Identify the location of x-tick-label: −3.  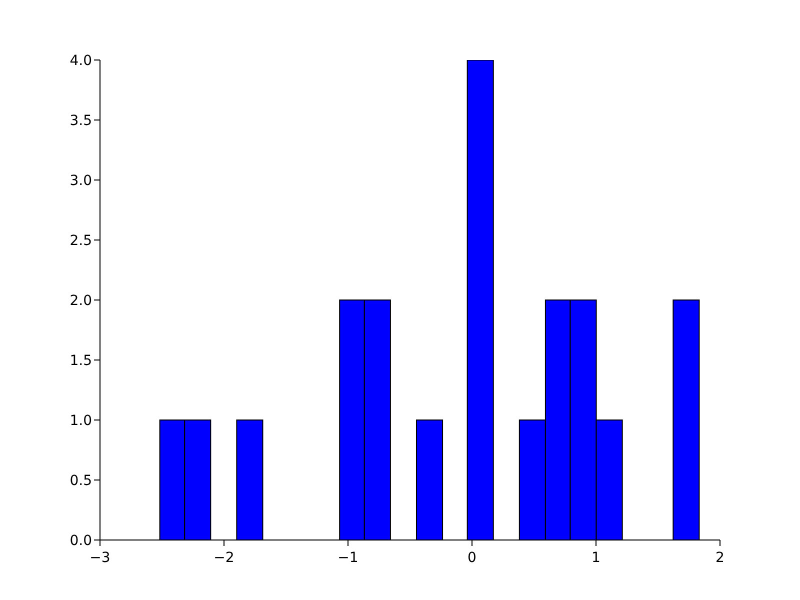
(100, 558).